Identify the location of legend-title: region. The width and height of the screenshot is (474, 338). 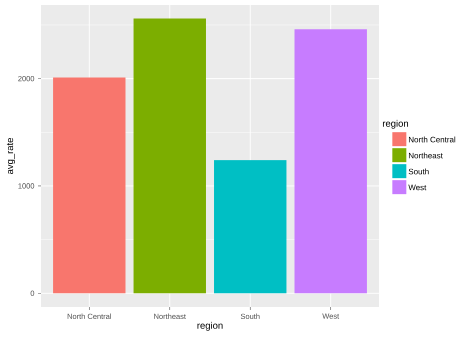
(395, 124).